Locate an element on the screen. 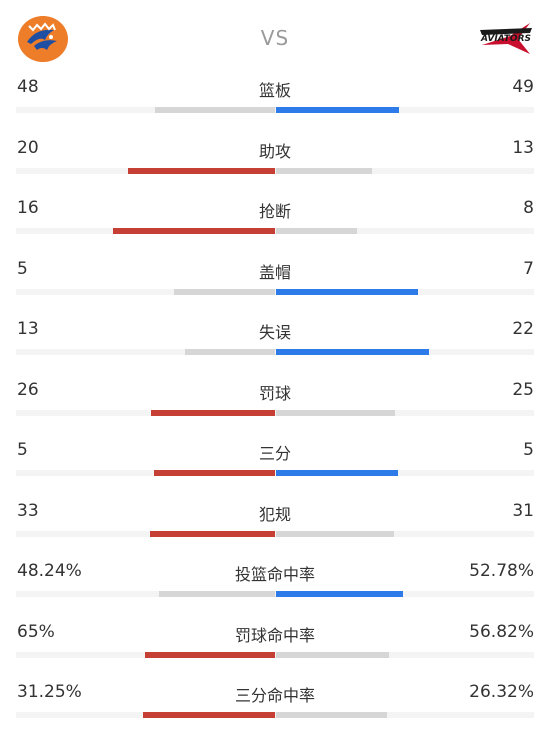  stat-row: 65% 罚球命中率 56.82% is located at coordinates (275, 632).